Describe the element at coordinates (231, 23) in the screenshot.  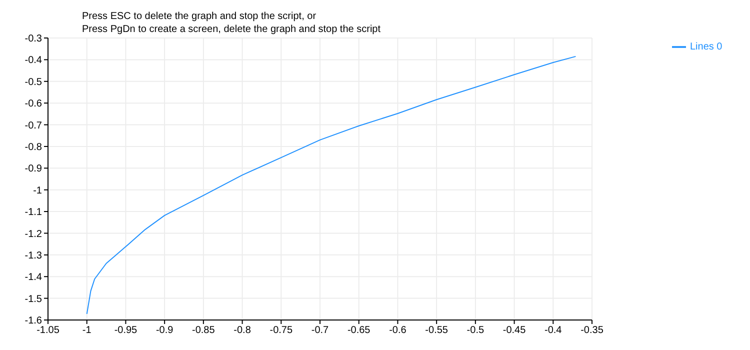
I see `chart-title: Press ESC to delete the graph and stop the script, or Press PgDn to create a screen, delete the graph and stop the script` at that location.